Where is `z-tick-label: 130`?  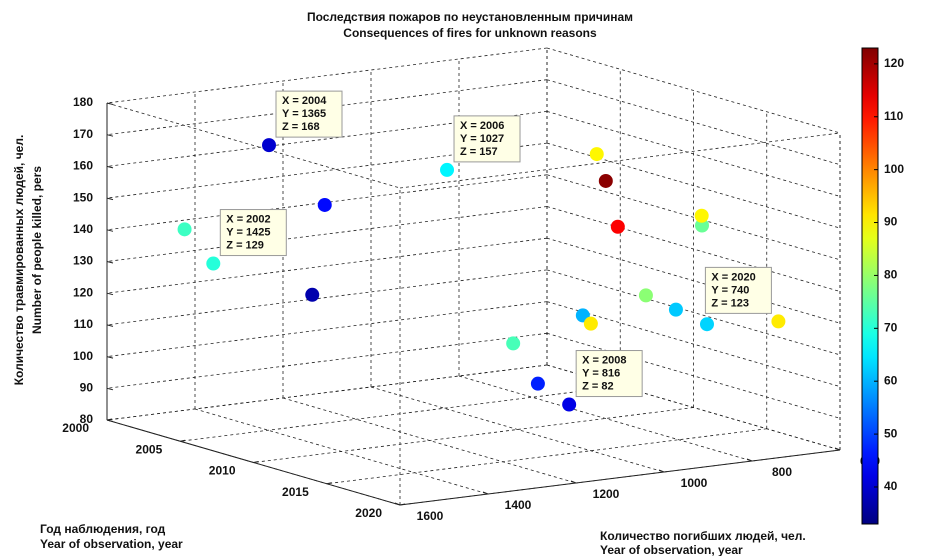
z-tick-label: 130 is located at coordinates (83, 261).